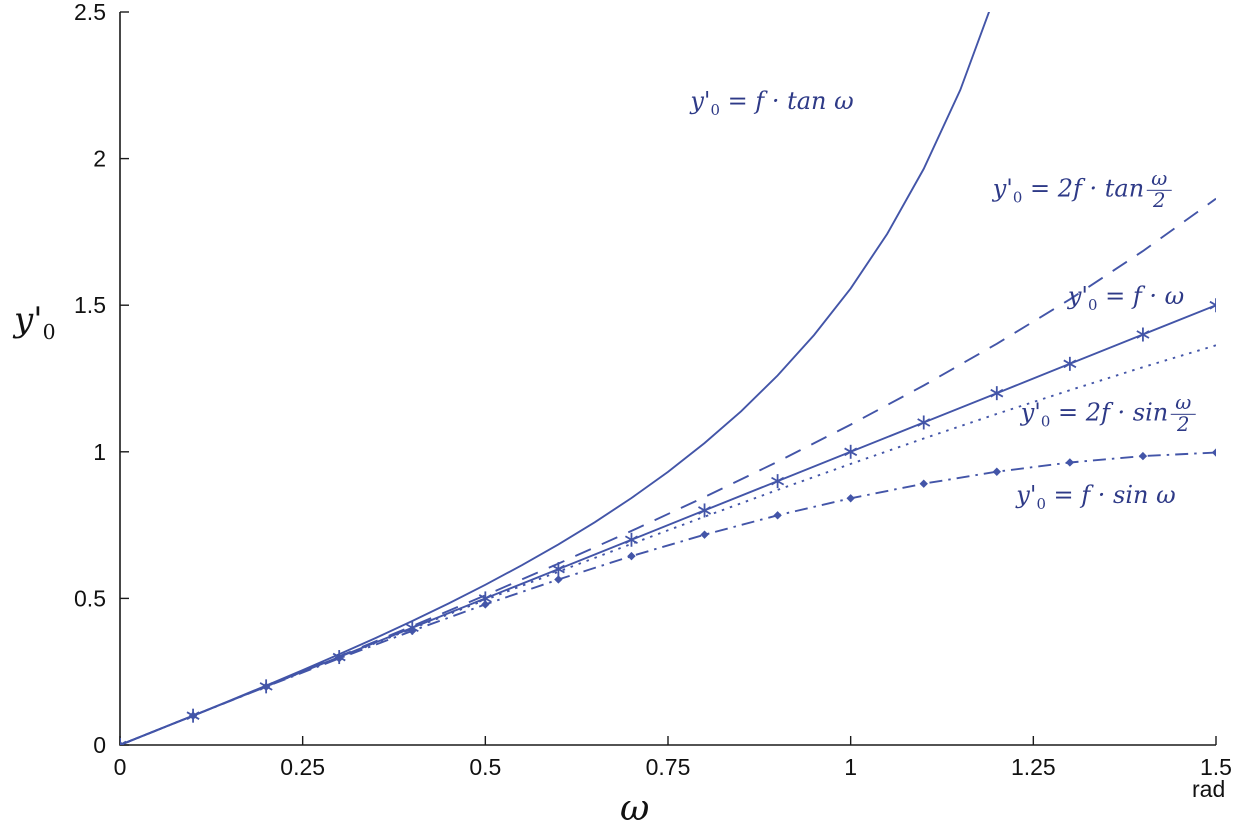 The height and width of the screenshot is (832, 1240). Describe the element at coordinates (485, 767) in the screenshot. I see `x-tick-label: 0.5` at that location.